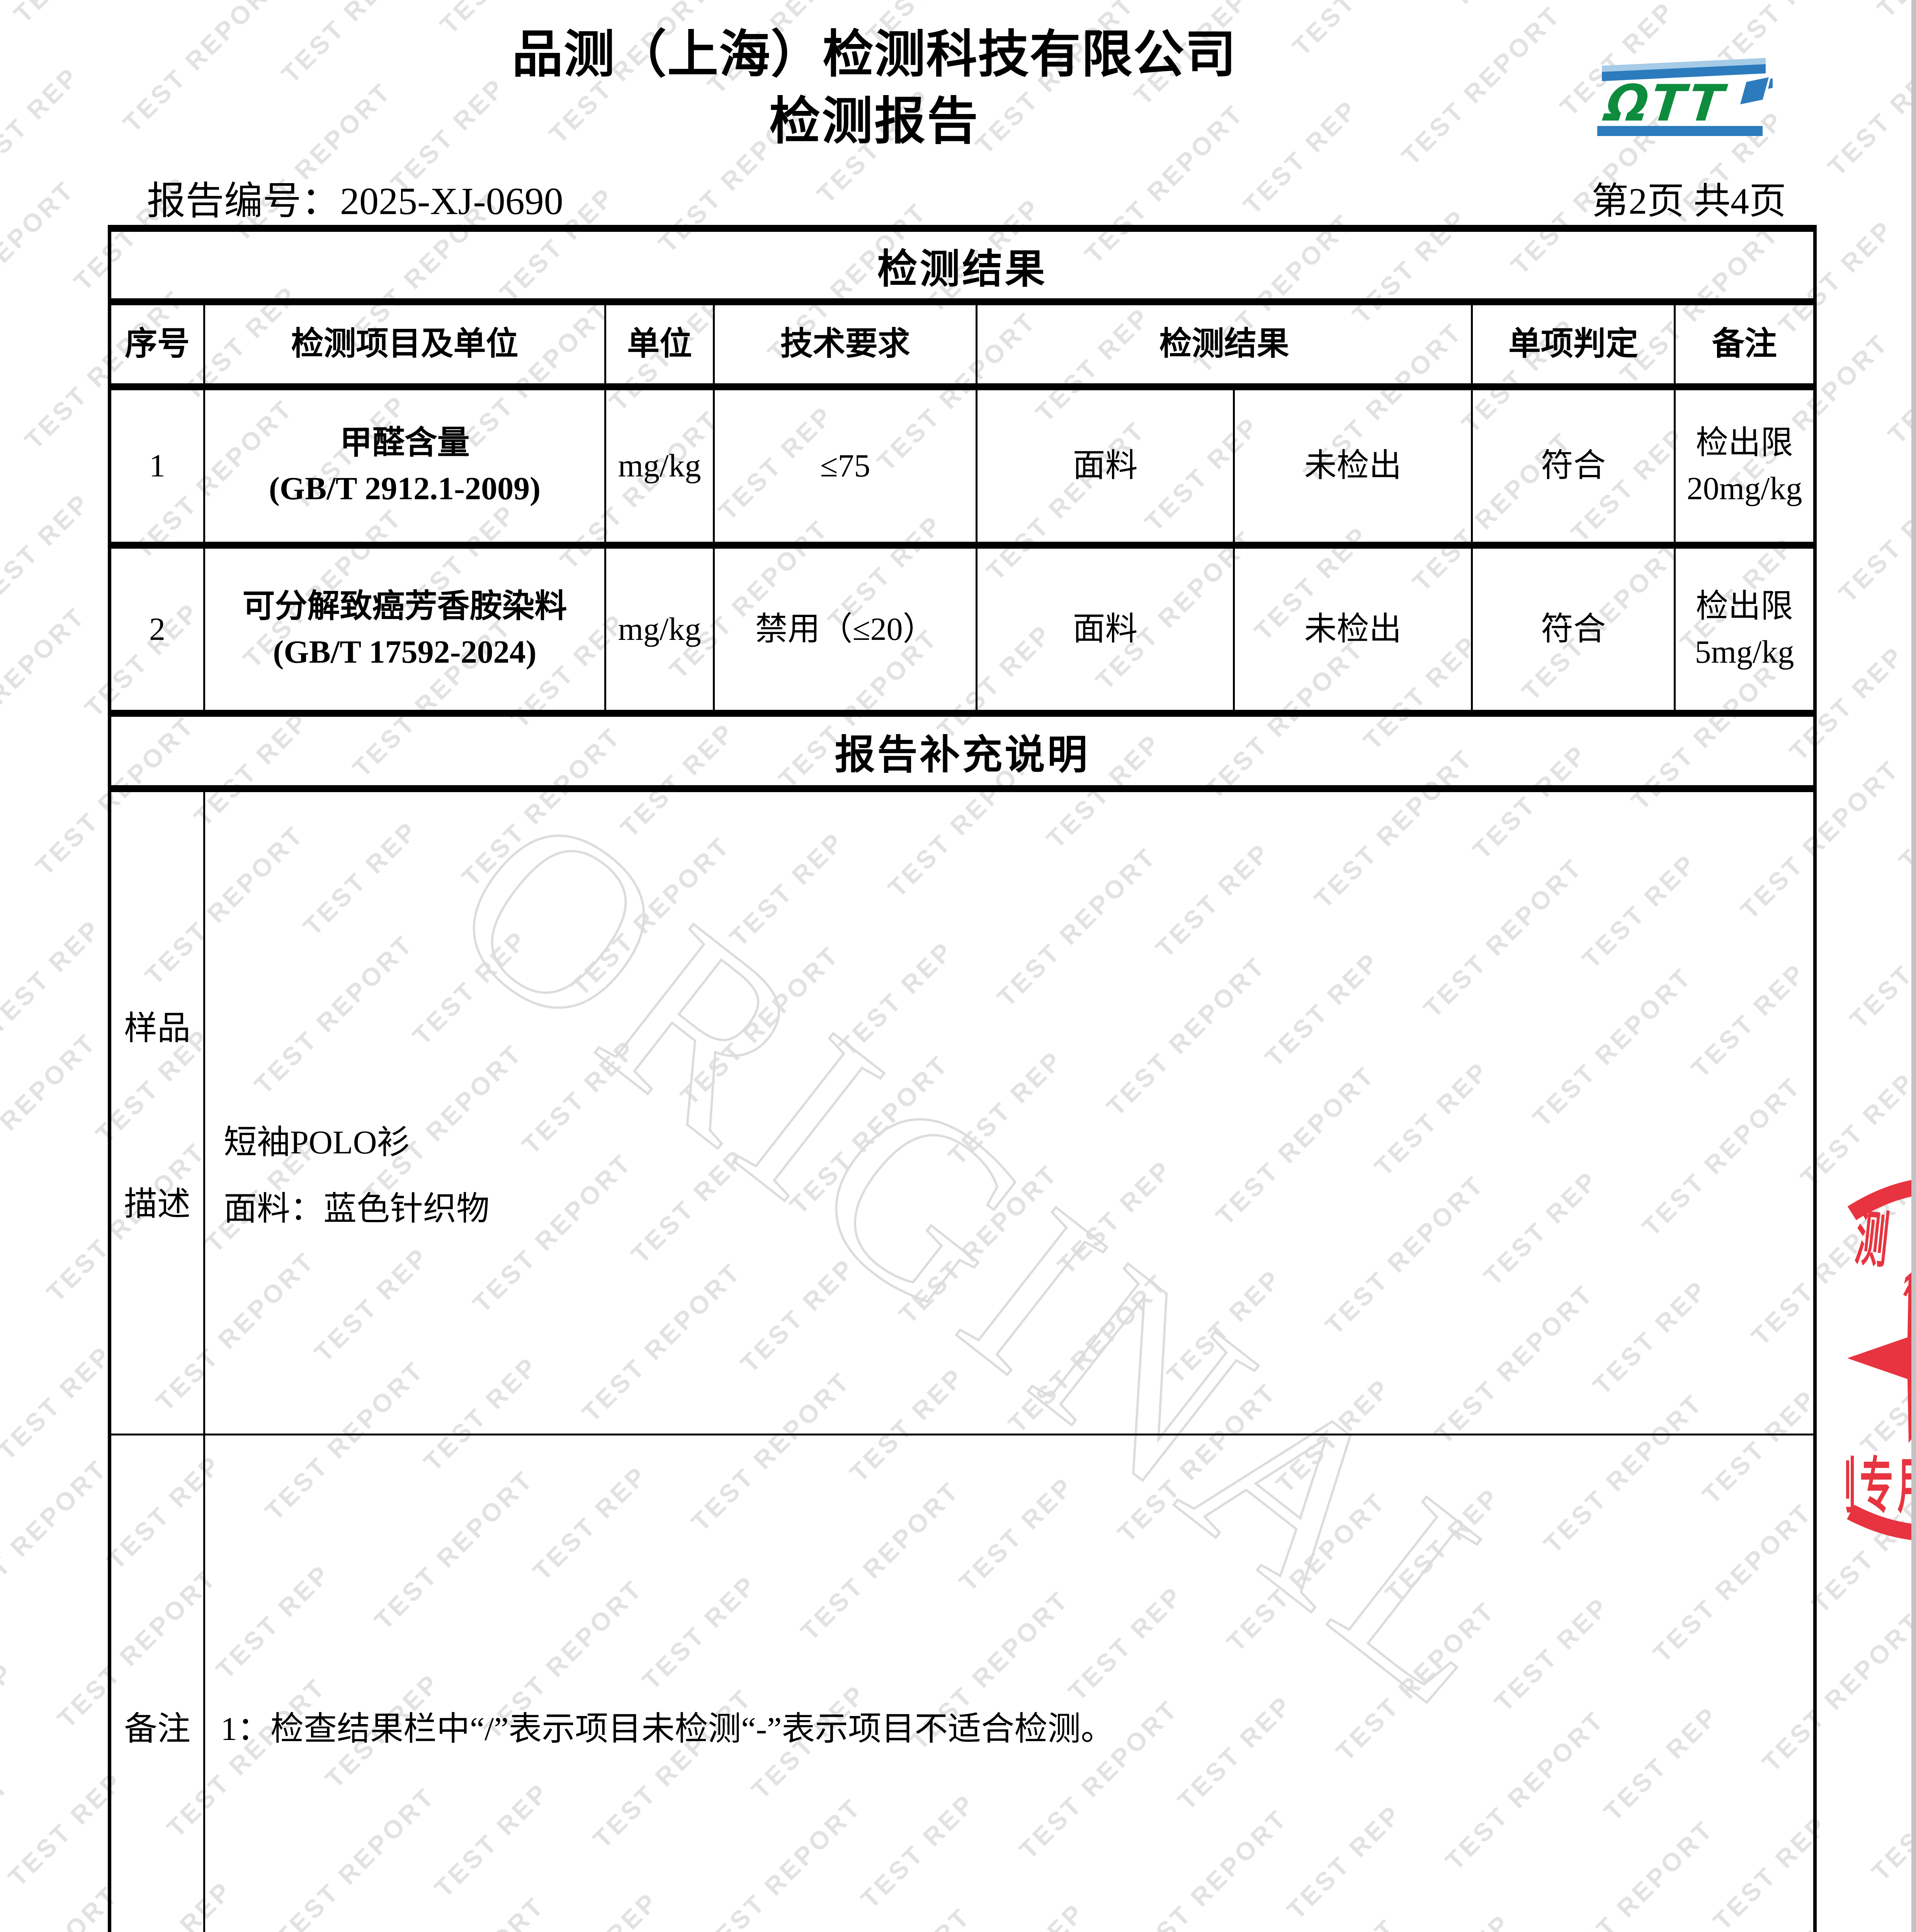 The width and height of the screenshot is (1916, 1932). I want to click on report-number-line: 报告编号：2025-XJ-0690, so click(355, 197).